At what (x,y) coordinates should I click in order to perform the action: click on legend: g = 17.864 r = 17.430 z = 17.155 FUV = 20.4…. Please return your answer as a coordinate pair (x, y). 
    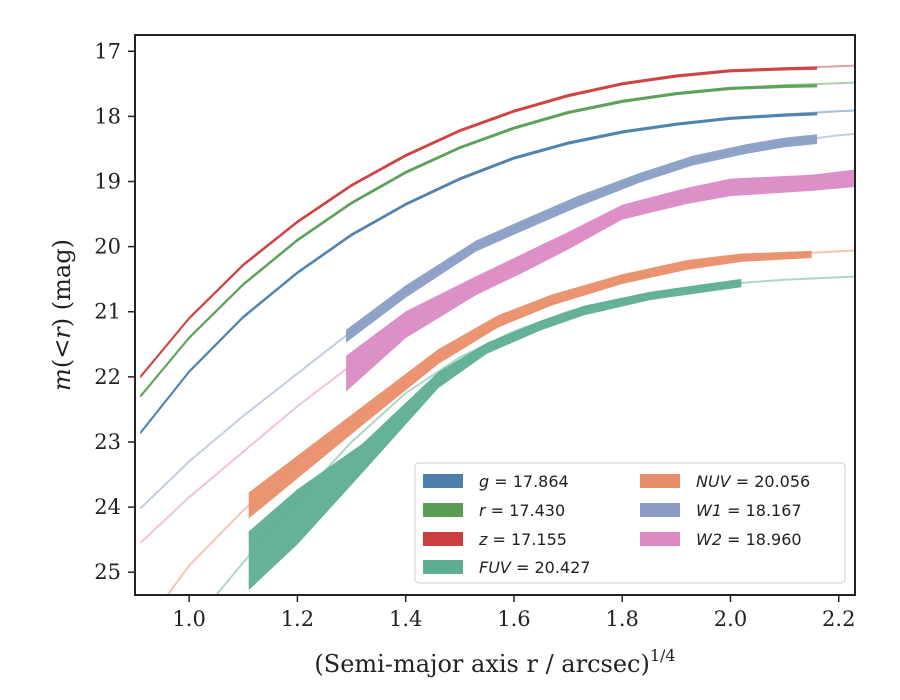
    Looking at the image, I should click on (630, 523).